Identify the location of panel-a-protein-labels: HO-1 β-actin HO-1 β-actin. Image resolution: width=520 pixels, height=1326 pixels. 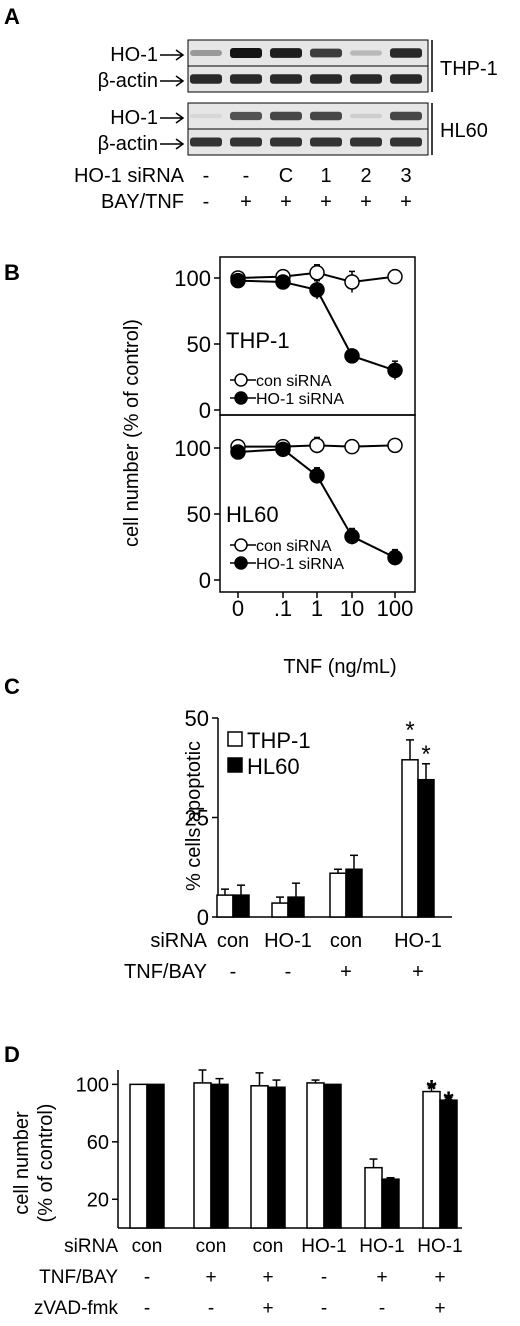
(141, 99).